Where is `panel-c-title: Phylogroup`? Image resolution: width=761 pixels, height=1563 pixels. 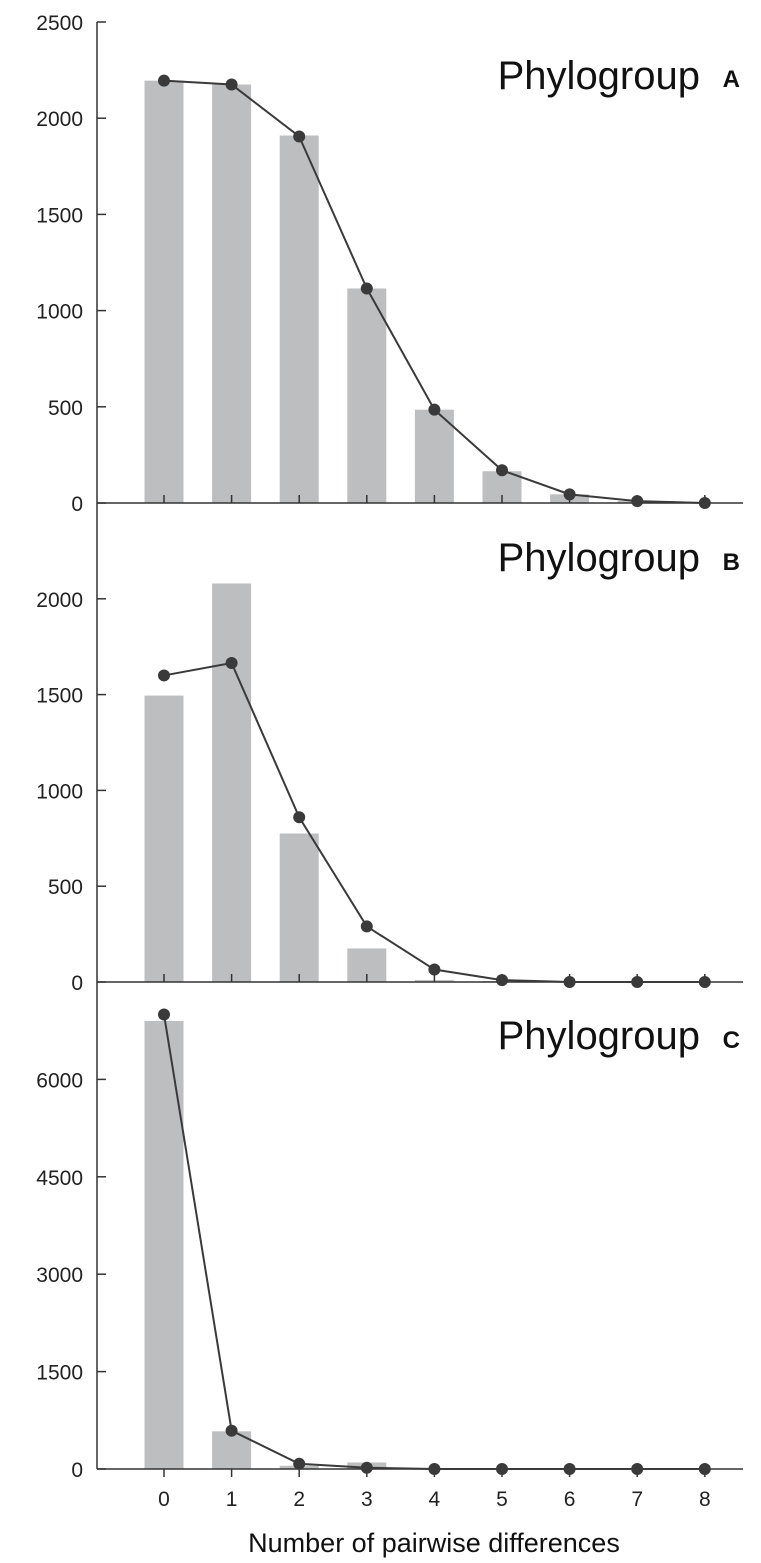 panel-c-title: Phylogroup is located at coordinates (599, 1036).